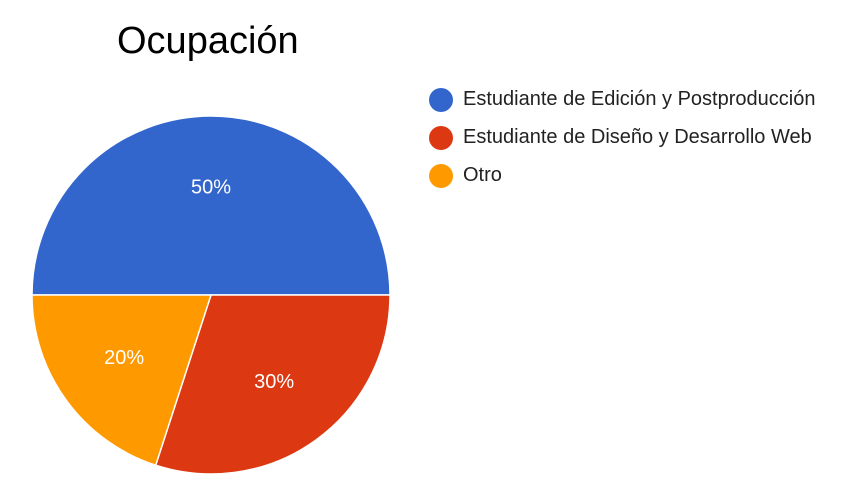 This screenshot has height=491, width=841. Describe the element at coordinates (631, 175) in the screenshot. I see `legend-item-otro: Otro` at that location.